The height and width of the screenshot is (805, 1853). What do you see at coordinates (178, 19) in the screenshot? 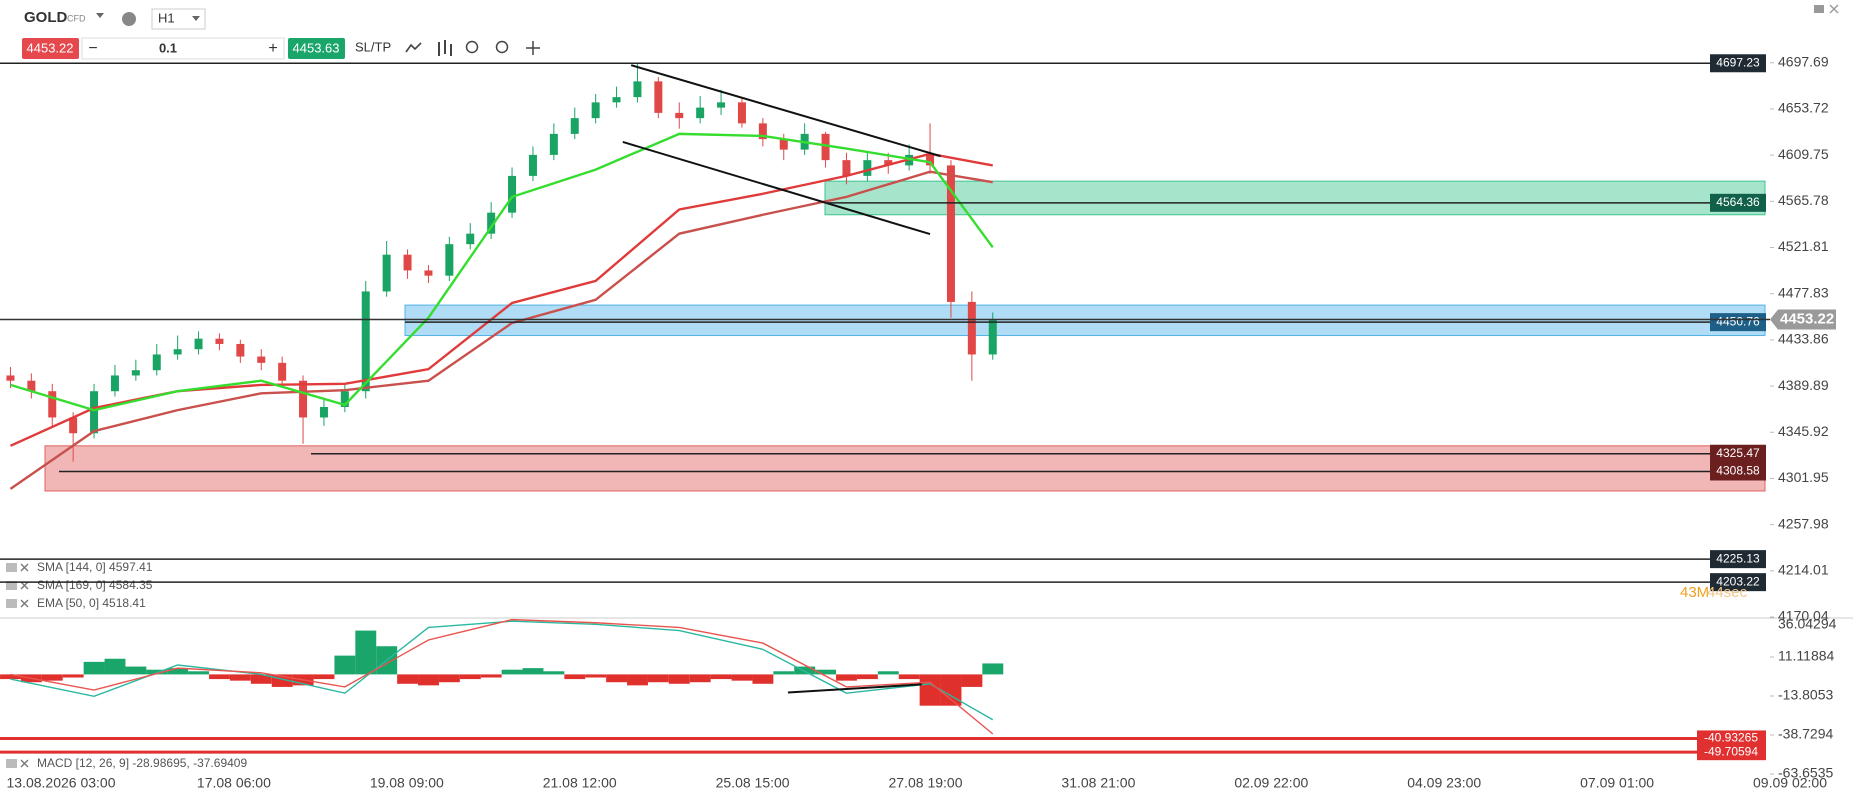
I see `timeframe-select` at bounding box center [178, 19].